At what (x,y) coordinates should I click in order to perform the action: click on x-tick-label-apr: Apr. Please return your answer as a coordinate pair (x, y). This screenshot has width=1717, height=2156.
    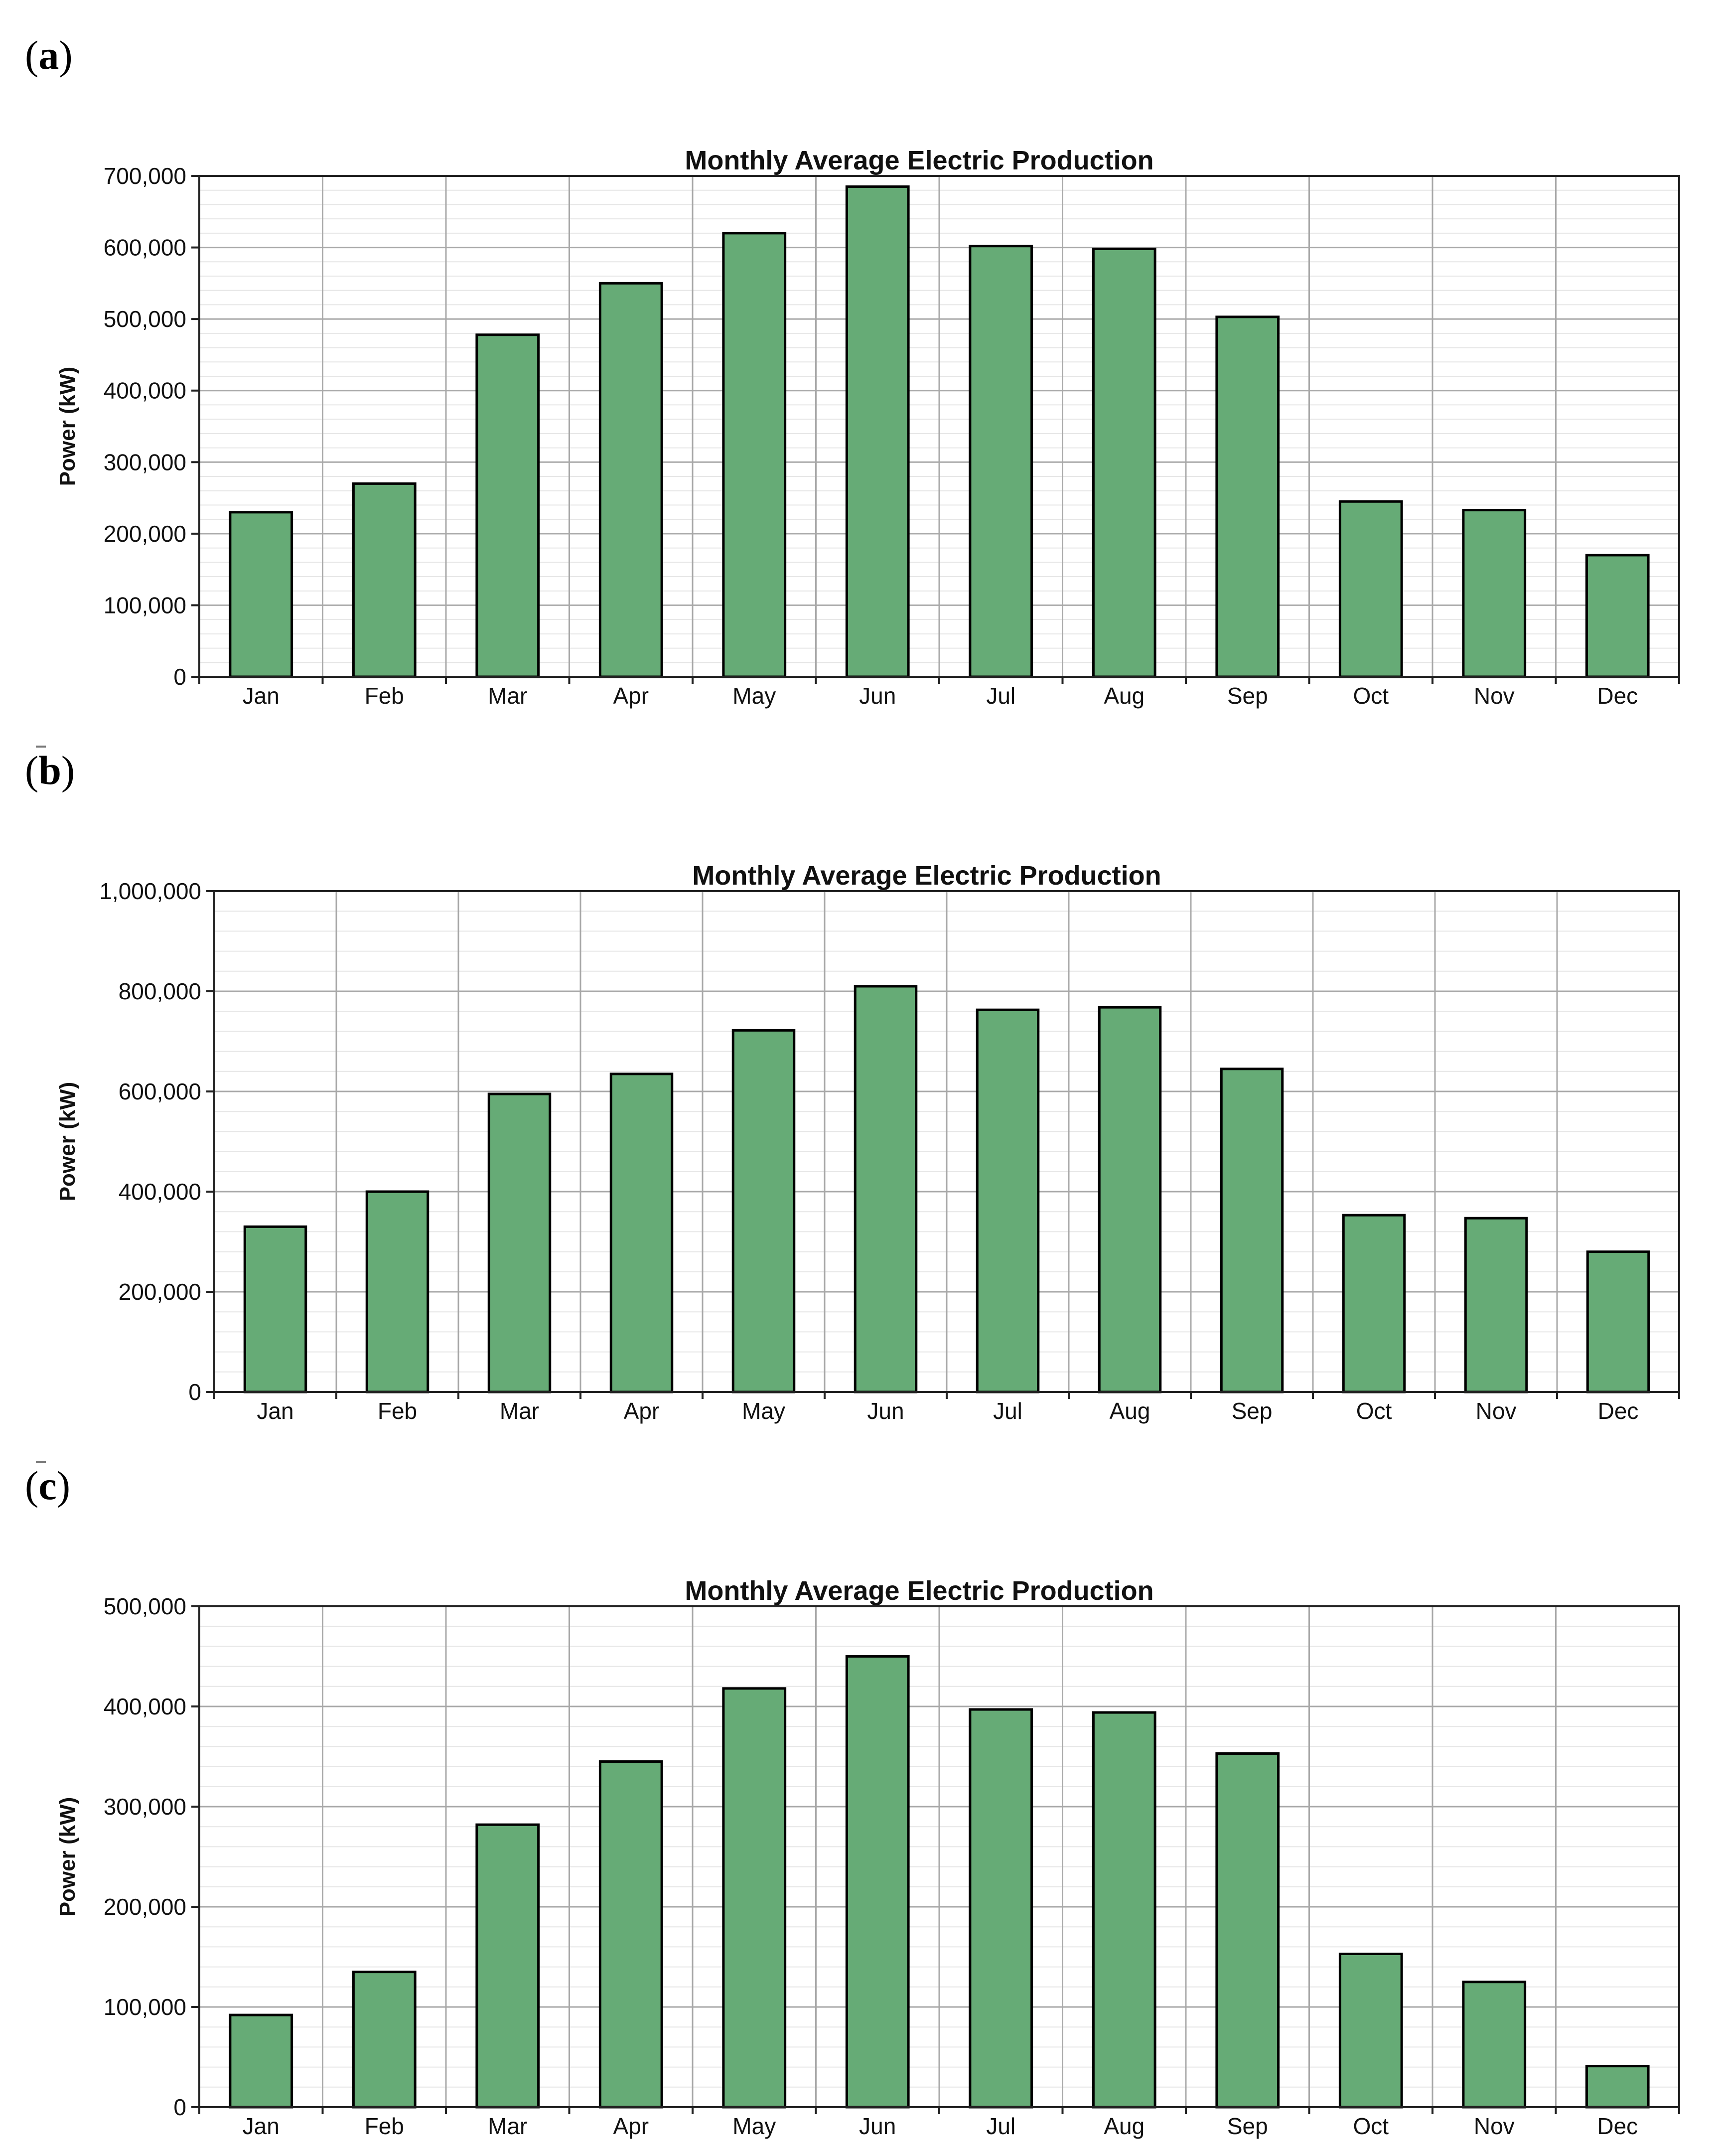
    Looking at the image, I should click on (631, 696).